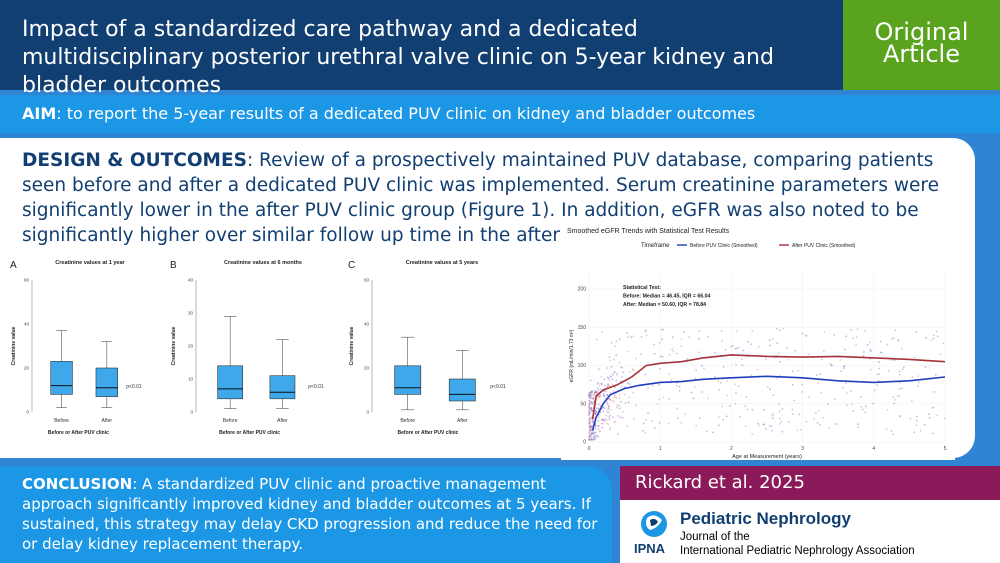  What do you see at coordinates (263, 263) in the screenshot?
I see `boxplot-title: Creatinine values at 6 months` at bounding box center [263, 263].